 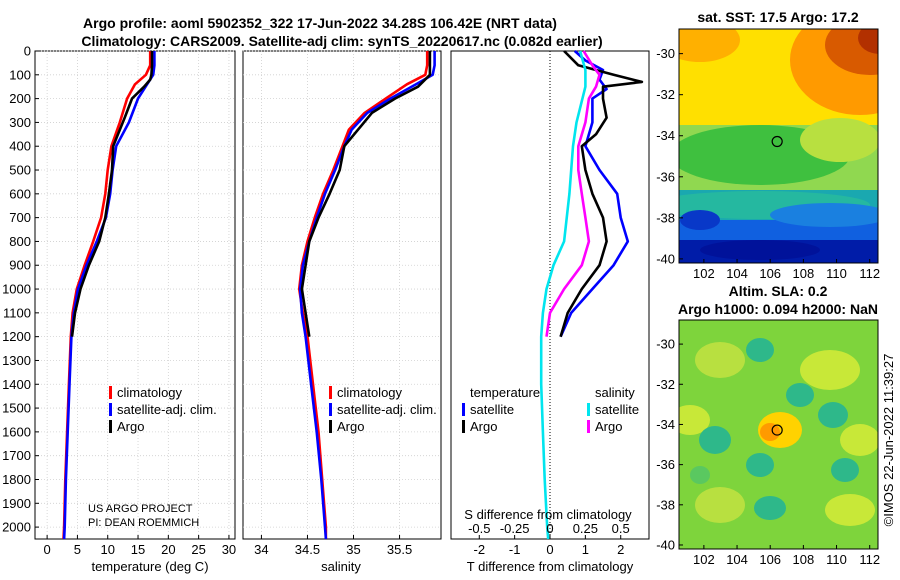 I want to click on salinity-difference-tick-labels: -0.5 -0.25 0 0.25 0.5, so click(x=549, y=528).